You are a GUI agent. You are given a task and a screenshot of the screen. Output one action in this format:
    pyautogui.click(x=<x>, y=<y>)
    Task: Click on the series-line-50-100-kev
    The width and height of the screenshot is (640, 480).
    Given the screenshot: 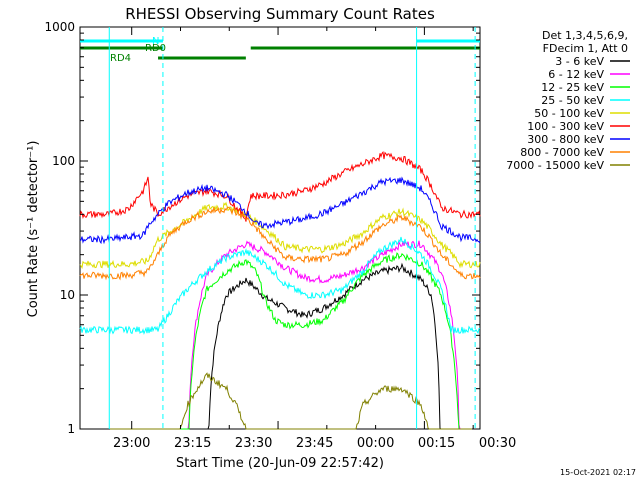 What is the action you would take?
    pyautogui.click(x=280, y=235)
    